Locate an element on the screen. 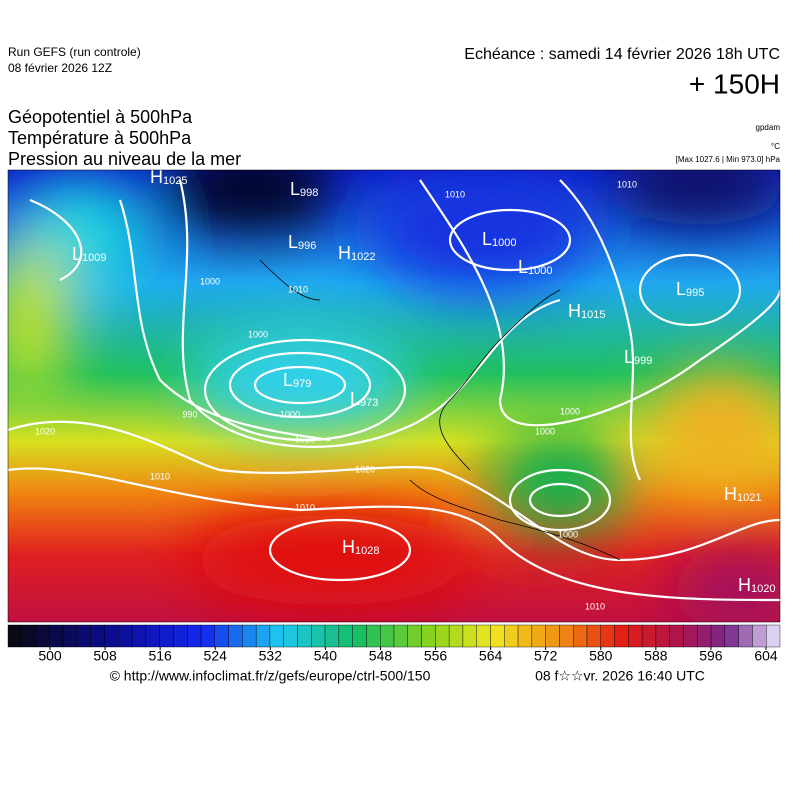 This screenshot has height=794, width=788. pressure-center: H1028 is located at coordinates (360, 547).